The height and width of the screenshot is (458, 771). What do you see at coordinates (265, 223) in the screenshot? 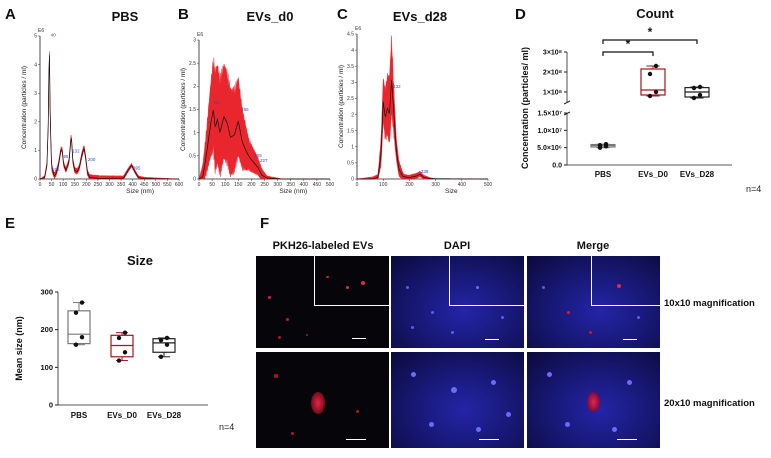
I see `panel-letter-f: F` at bounding box center [265, 223].